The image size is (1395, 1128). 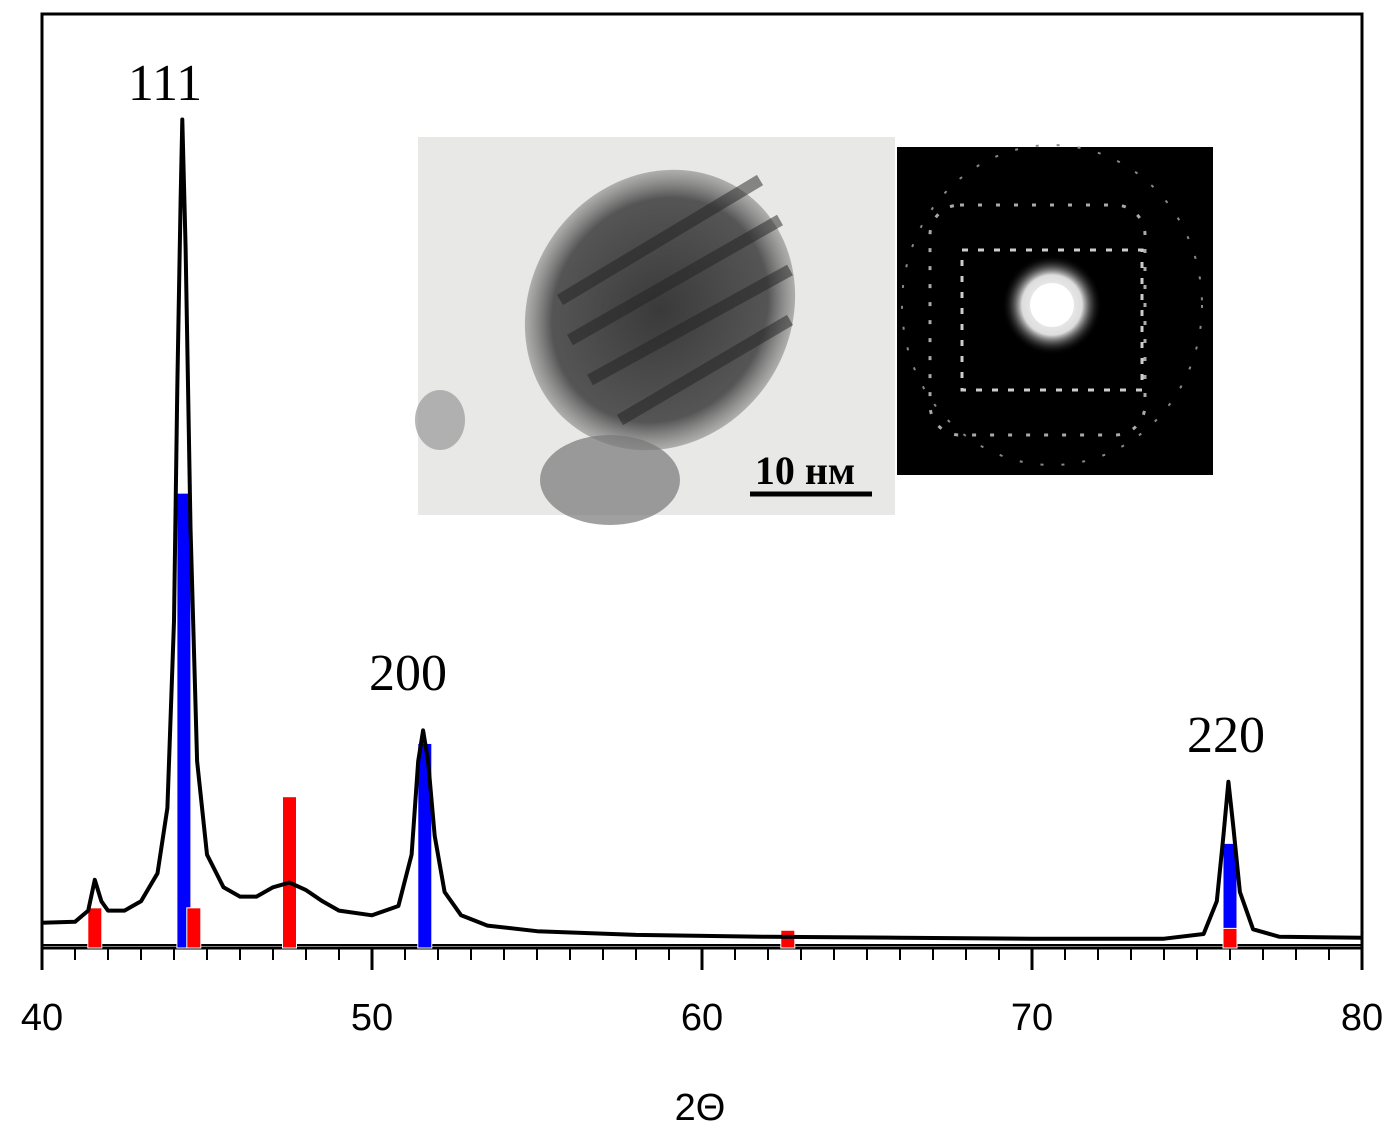 I want to click on peak-label: 111, so click(x=165, y=83).